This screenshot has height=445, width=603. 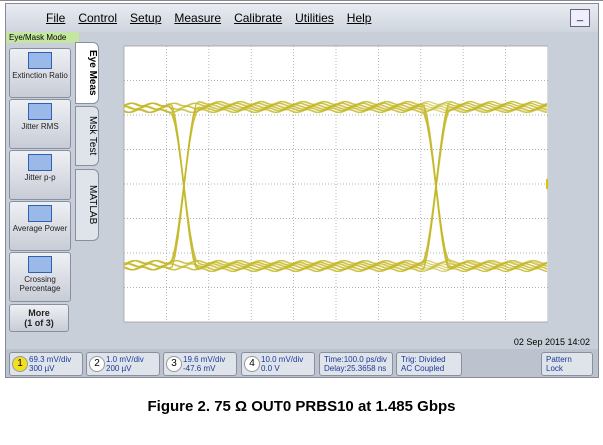 I want to click on channel-number: 4, so click(x=252, y=364).